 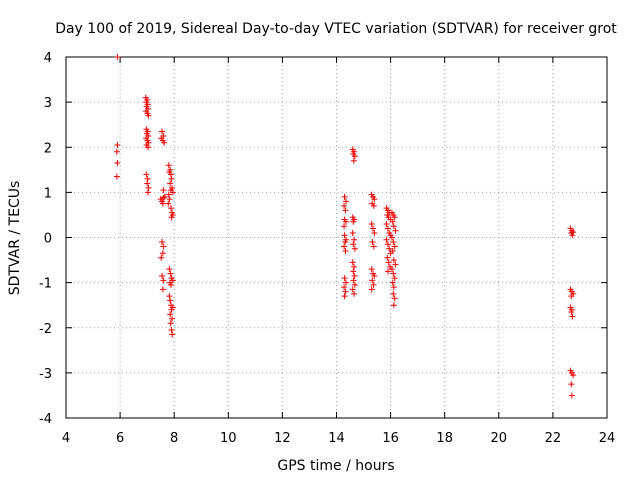 What do you see at coordinates (66, 438) in the screenshot?
I see `x-tick-label: 4` at bounding box center [66, 438].